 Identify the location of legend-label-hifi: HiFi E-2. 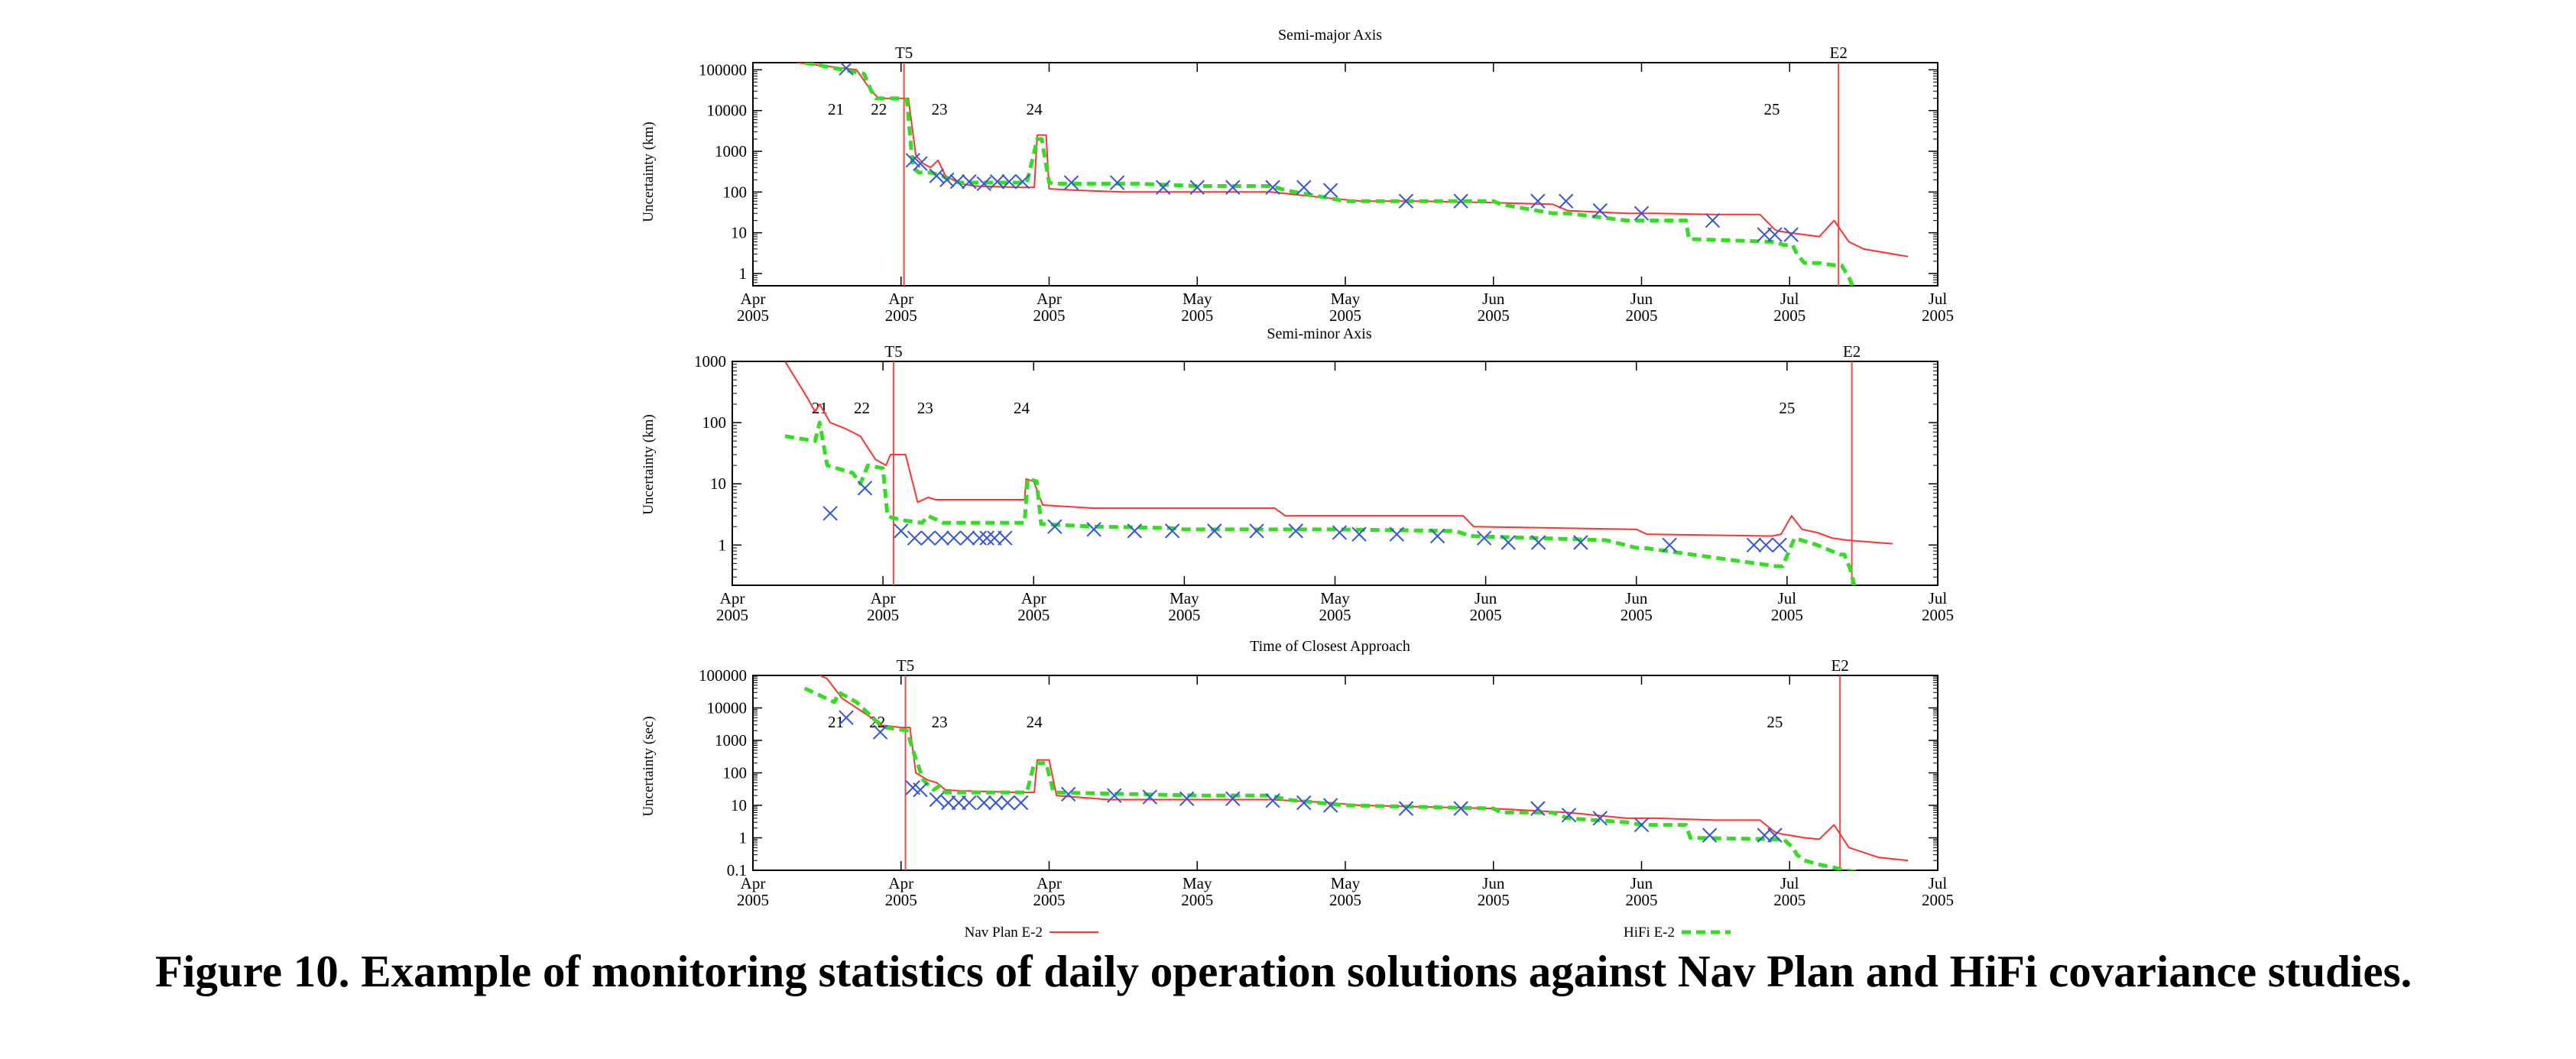
(1650, 933).